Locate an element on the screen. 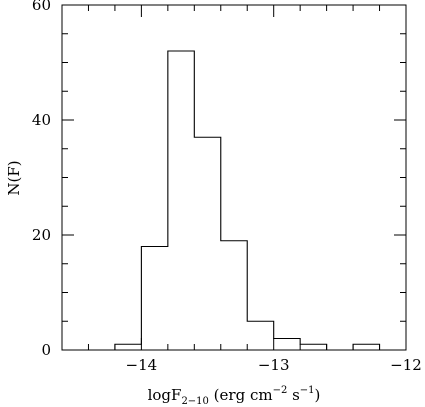  x-label-open: (erg cm is located at coordinates (241, 395).